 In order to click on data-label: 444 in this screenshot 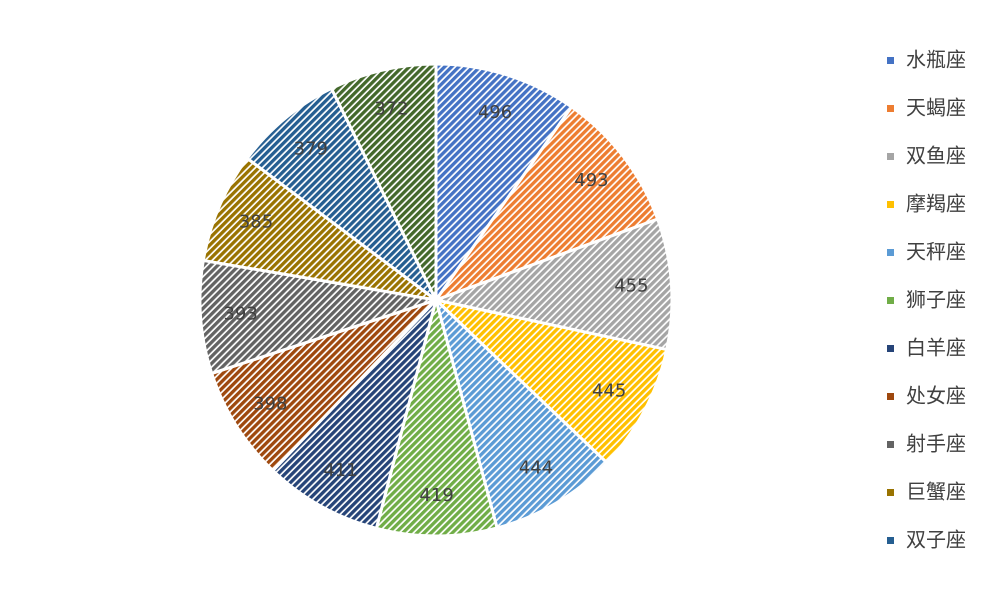, I will do `click(536, 467)`.